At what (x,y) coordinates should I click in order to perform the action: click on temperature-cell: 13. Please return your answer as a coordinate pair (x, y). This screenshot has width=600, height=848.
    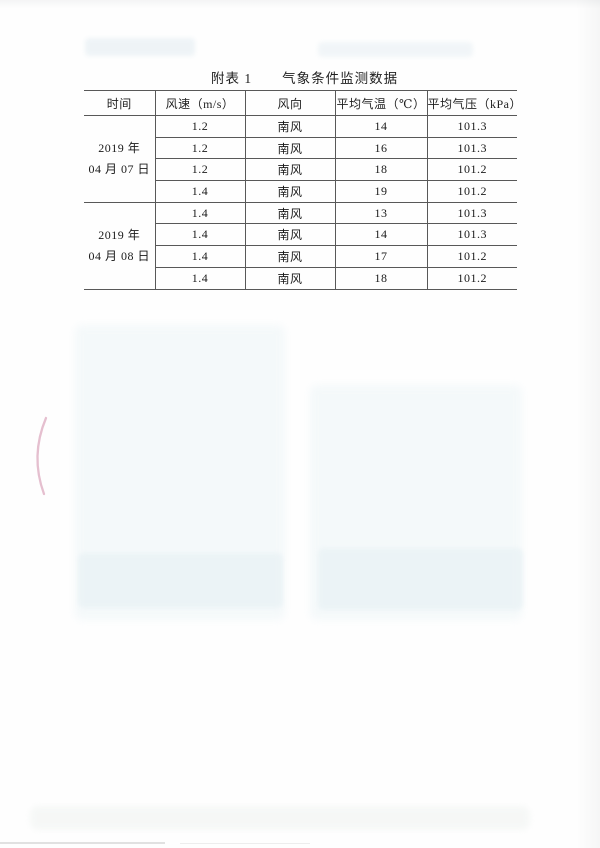
    Looking at the image, I should click on (381, 213).